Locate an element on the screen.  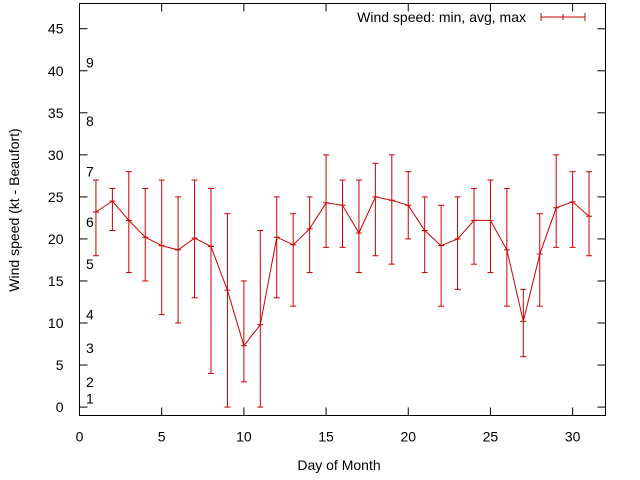
beaufort-label: 9 is located at coordinates (90, 62).